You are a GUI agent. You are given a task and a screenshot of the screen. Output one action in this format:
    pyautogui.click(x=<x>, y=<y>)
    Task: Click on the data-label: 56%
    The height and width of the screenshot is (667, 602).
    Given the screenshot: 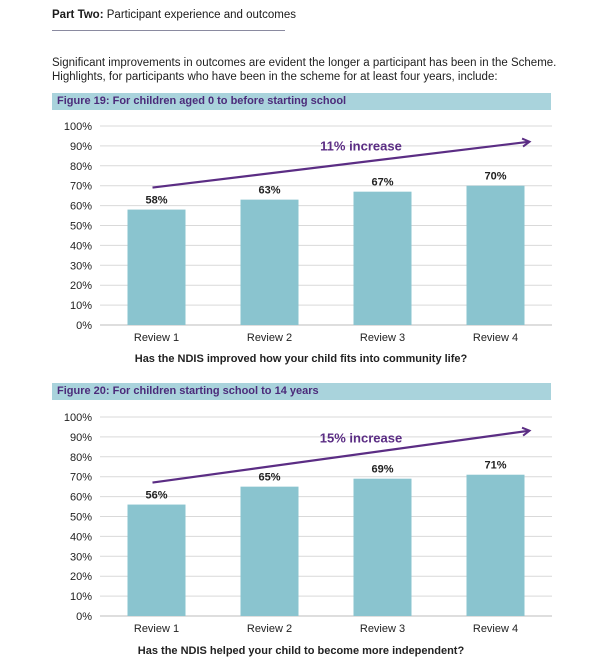 What is the action you would take?
    pyautogui.click(x=156, y=496)
    